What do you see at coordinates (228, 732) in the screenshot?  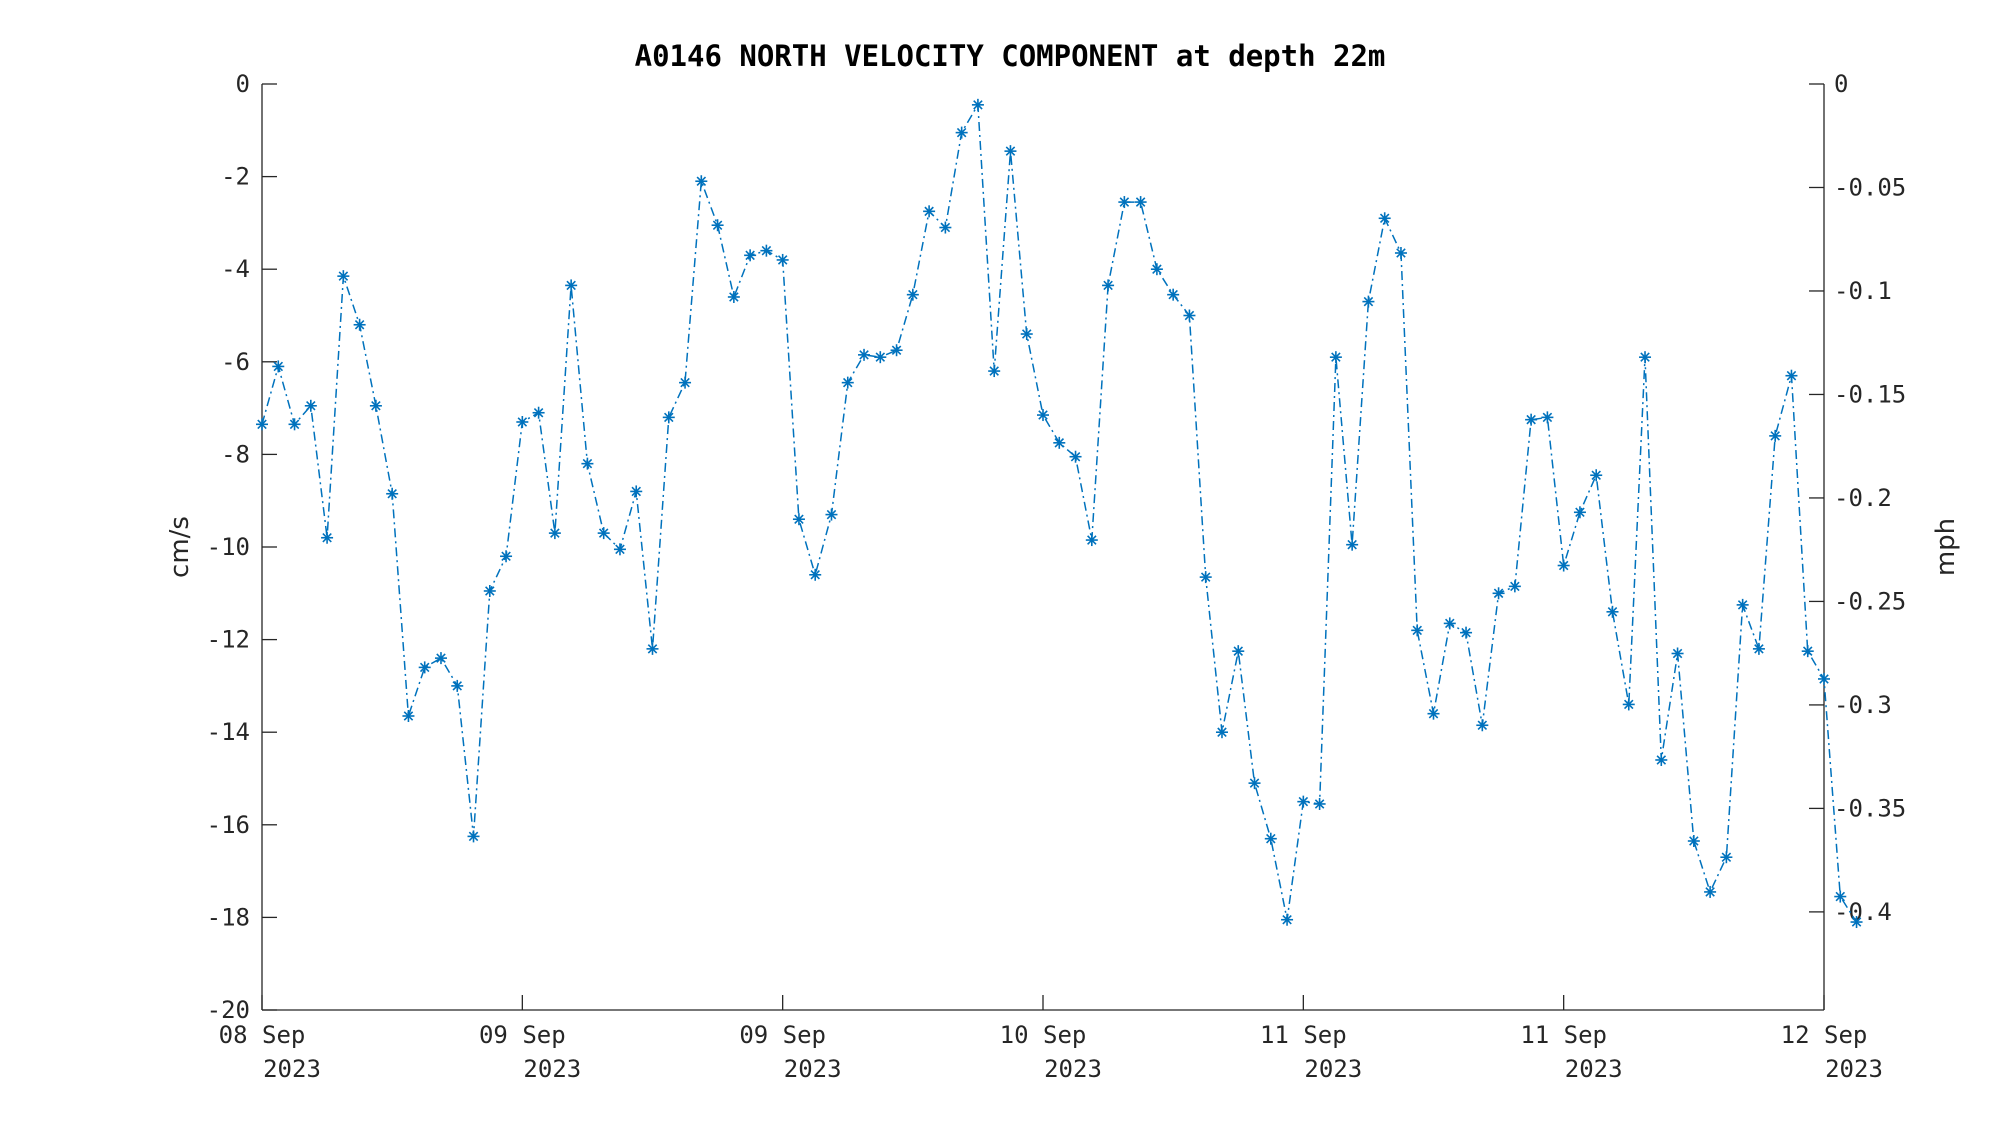 I see `y-tick-label: -14` at bounding box center [228, 732].